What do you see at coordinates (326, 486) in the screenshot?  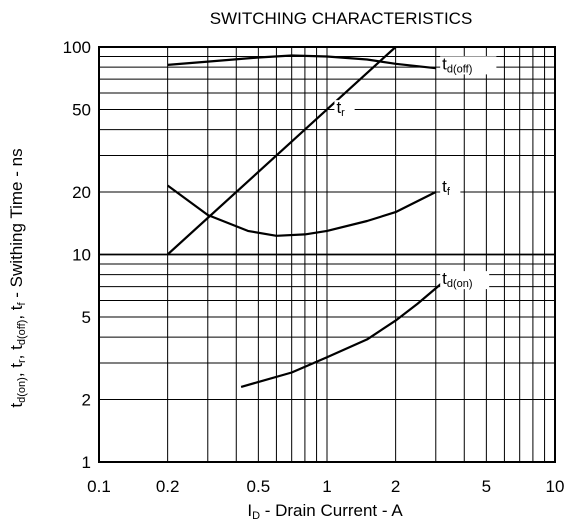 I see `x-tick-label: 1` at bounding box center [326, 486].